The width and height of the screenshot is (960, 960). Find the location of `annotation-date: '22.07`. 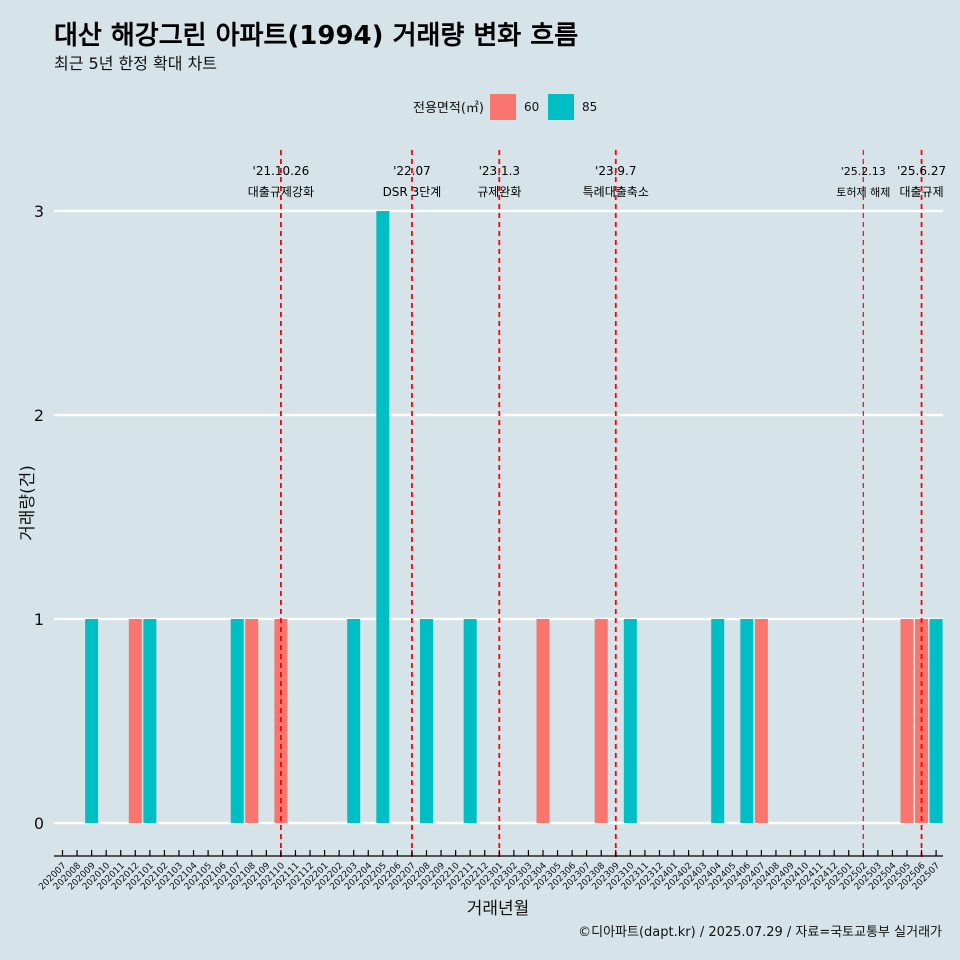

annotation-date: '22.07 is located at coordinates (412, 171).